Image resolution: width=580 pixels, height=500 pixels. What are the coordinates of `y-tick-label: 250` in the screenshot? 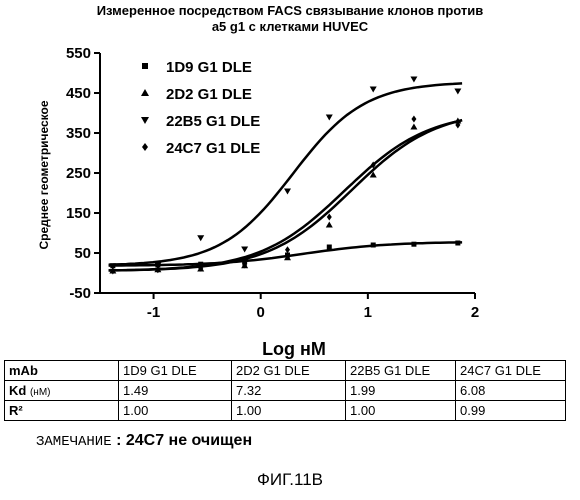 It's located at (78, 173).